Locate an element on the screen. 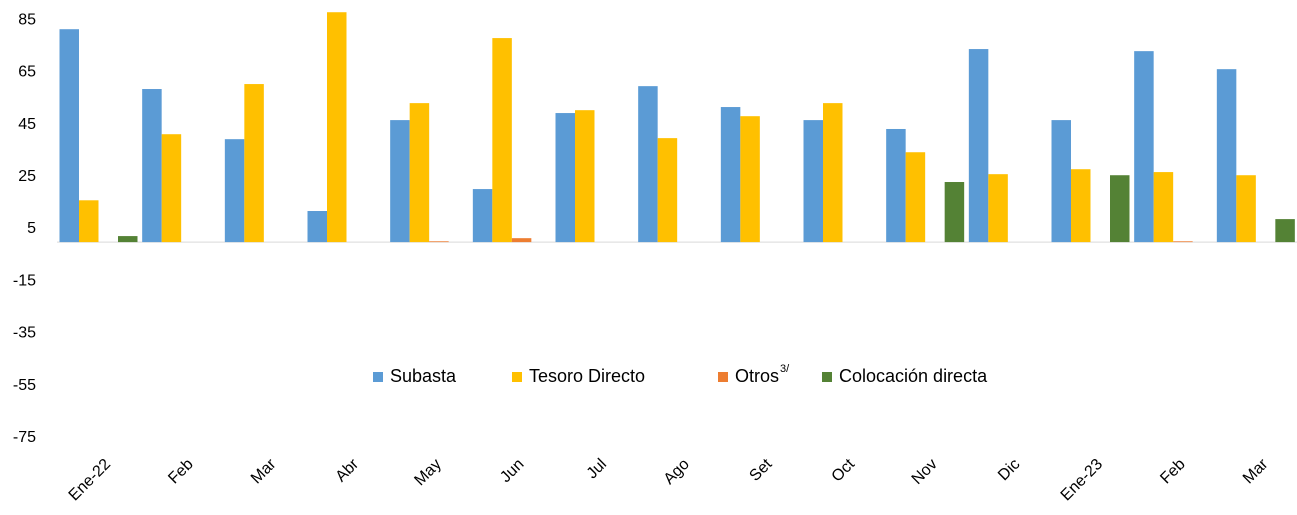  x-tick-label: Nov is located at coordinates (925, 472).